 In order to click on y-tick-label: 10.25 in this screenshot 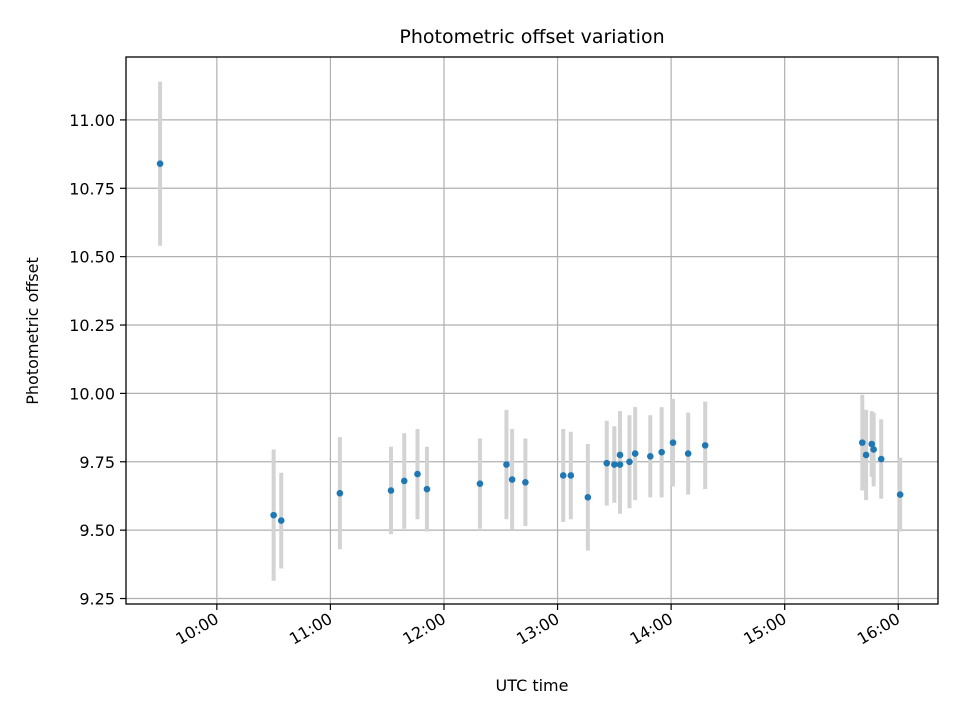, I will do `click(92, 325)`.